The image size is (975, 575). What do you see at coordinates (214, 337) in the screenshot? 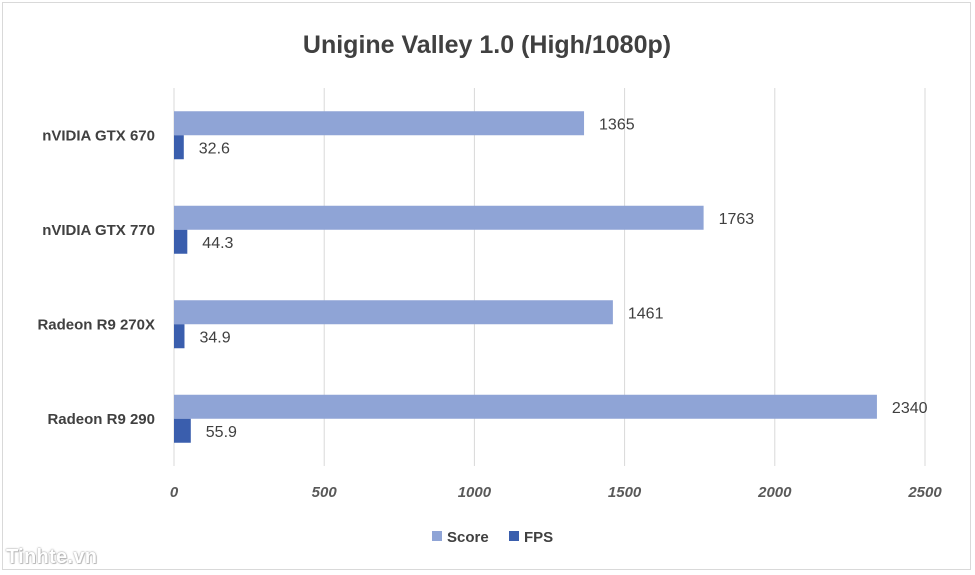
I see `data-label-fps: 34.9` at bounding box center [214, 337].